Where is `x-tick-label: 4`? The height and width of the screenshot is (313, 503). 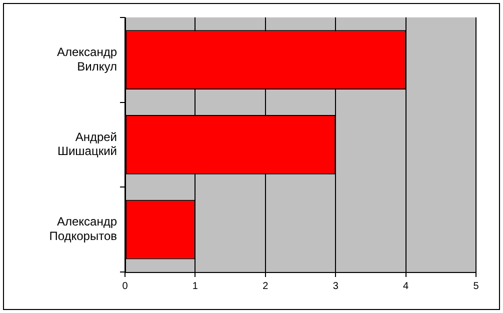 x-tick-label: 4 is located at coordinates (406, 286).